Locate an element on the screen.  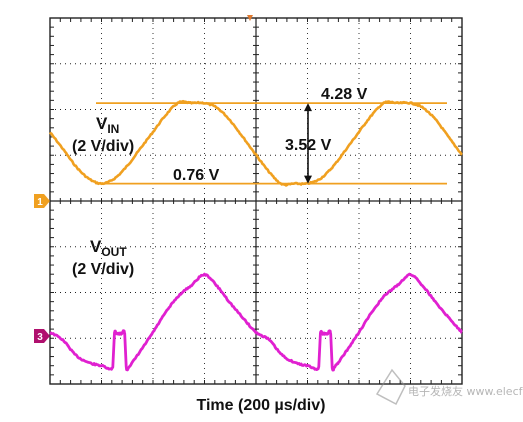
ch3-ground-marker: 3 is located at coordinates (42, 335).